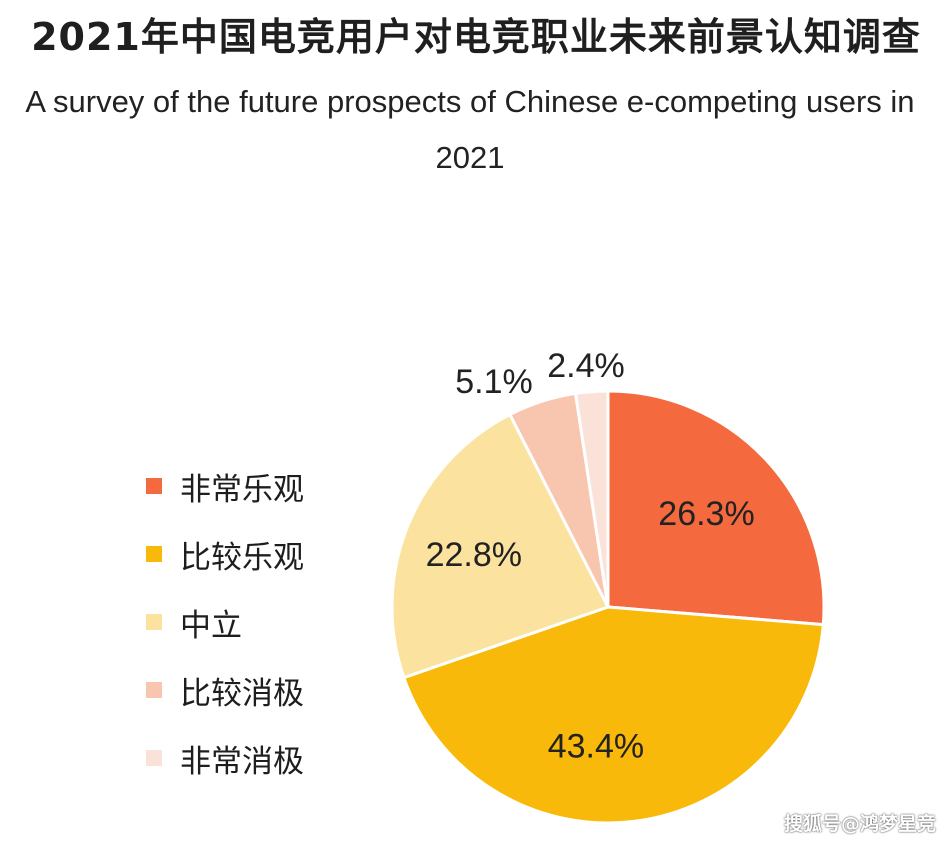 The height and width of the screenshot is (844, 952). I want to click on legend-item-very-optimistic: 非常乐观, so click(225, 486).